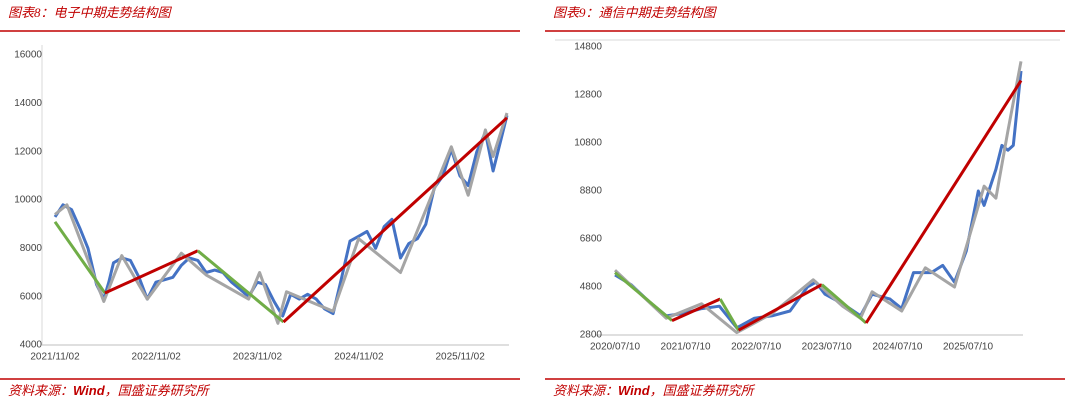 The width and height of the screenshot is (1065, 404). I want to click on y-tick-label: 12000, so click(28, 151).